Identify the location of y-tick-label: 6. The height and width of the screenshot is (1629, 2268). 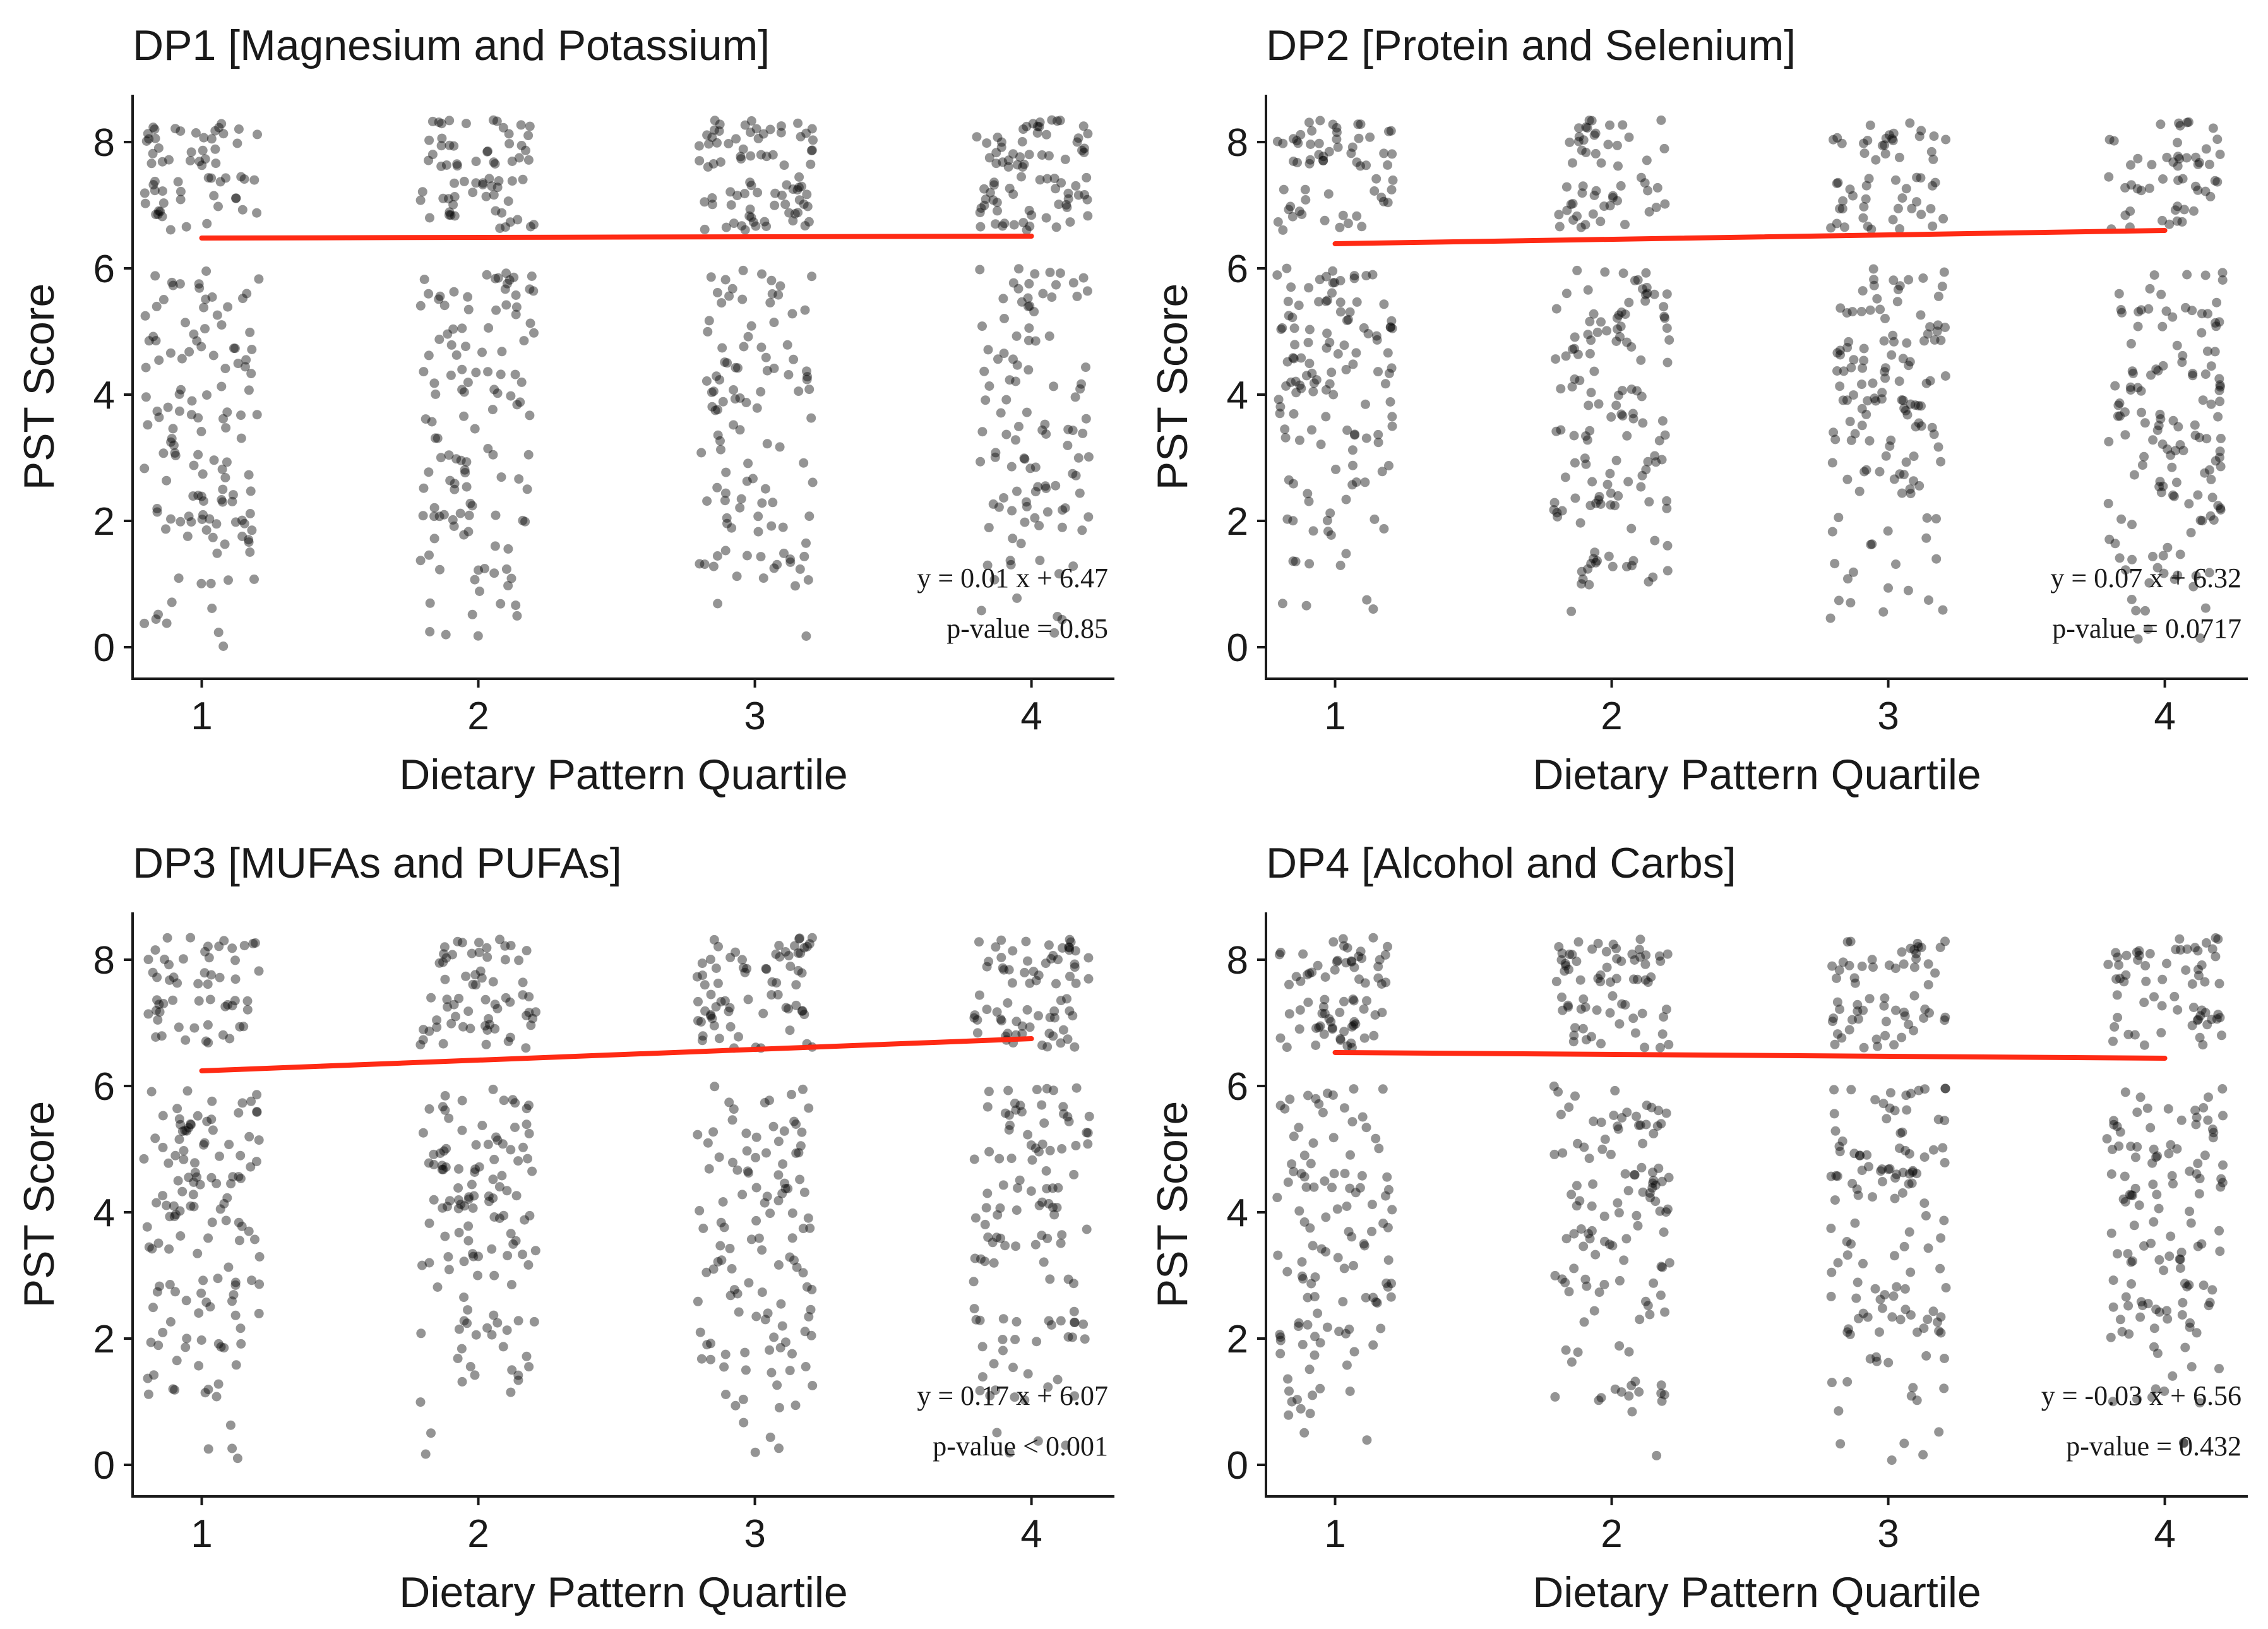
(1237, 269).